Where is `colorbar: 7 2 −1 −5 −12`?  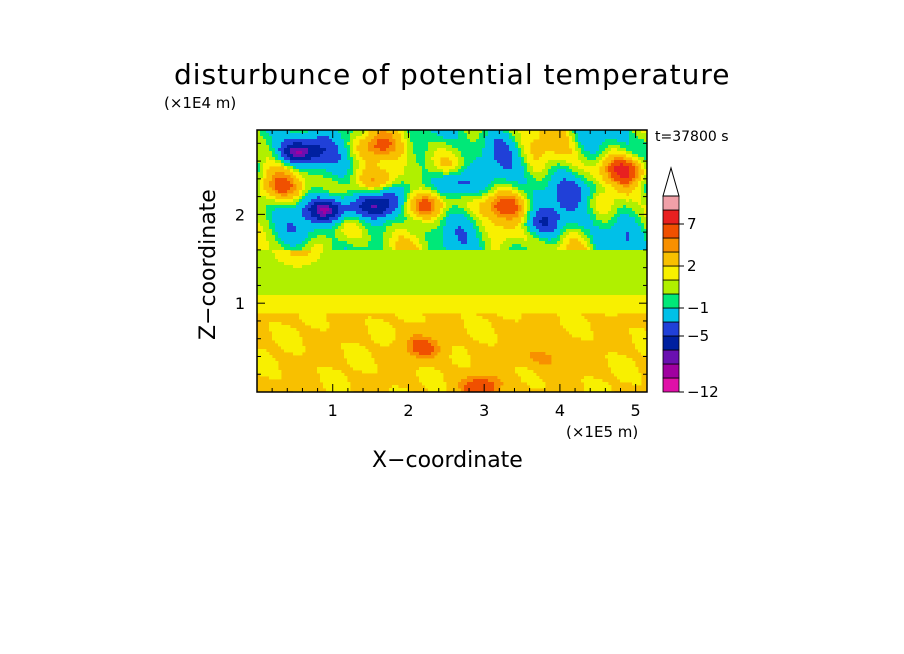 colorbar: 7 2 −1 −5 −12 is located at coordinates (690, 283).